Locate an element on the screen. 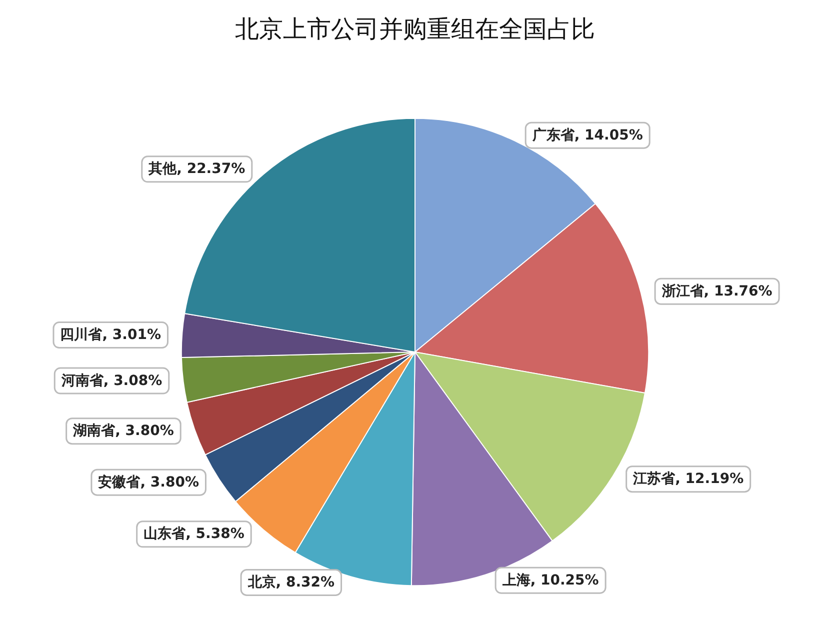  slice-label: 山东省, 5.38% is located at coordinates (194, 533).